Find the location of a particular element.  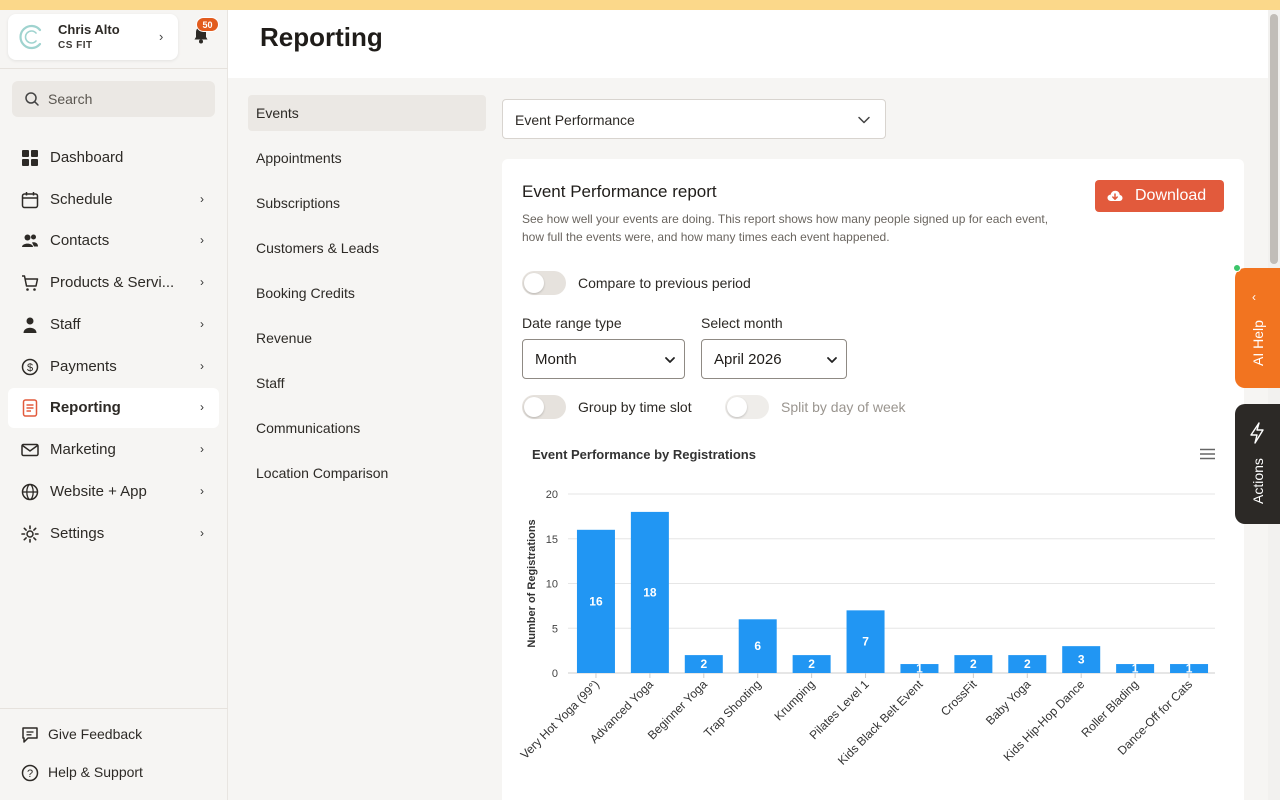

subnav-location-comparison: Location Comparison is located at coordinates (367, 473).